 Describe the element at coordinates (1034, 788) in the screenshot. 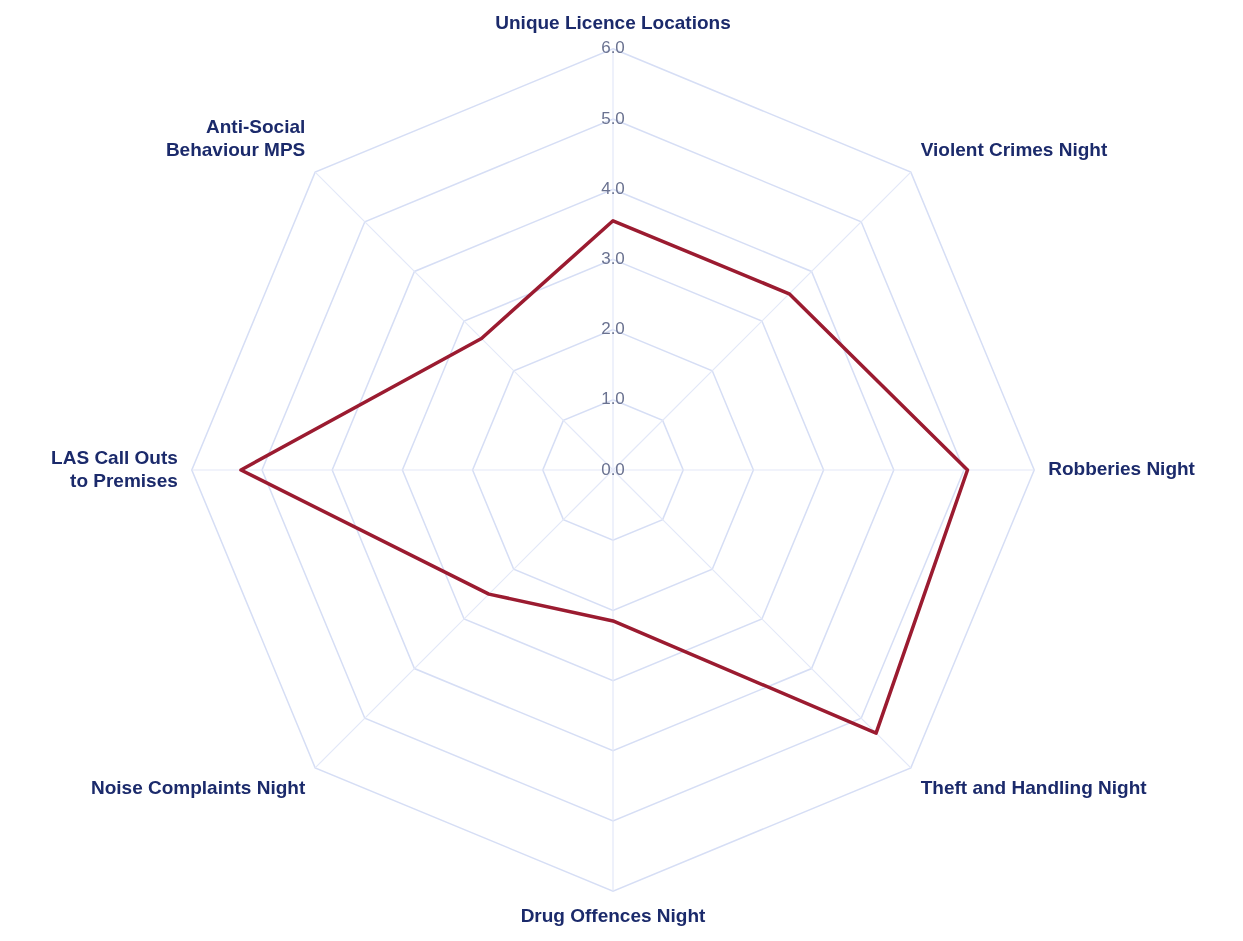

I see `spoke-label: Theft and Handling Night` at that location.